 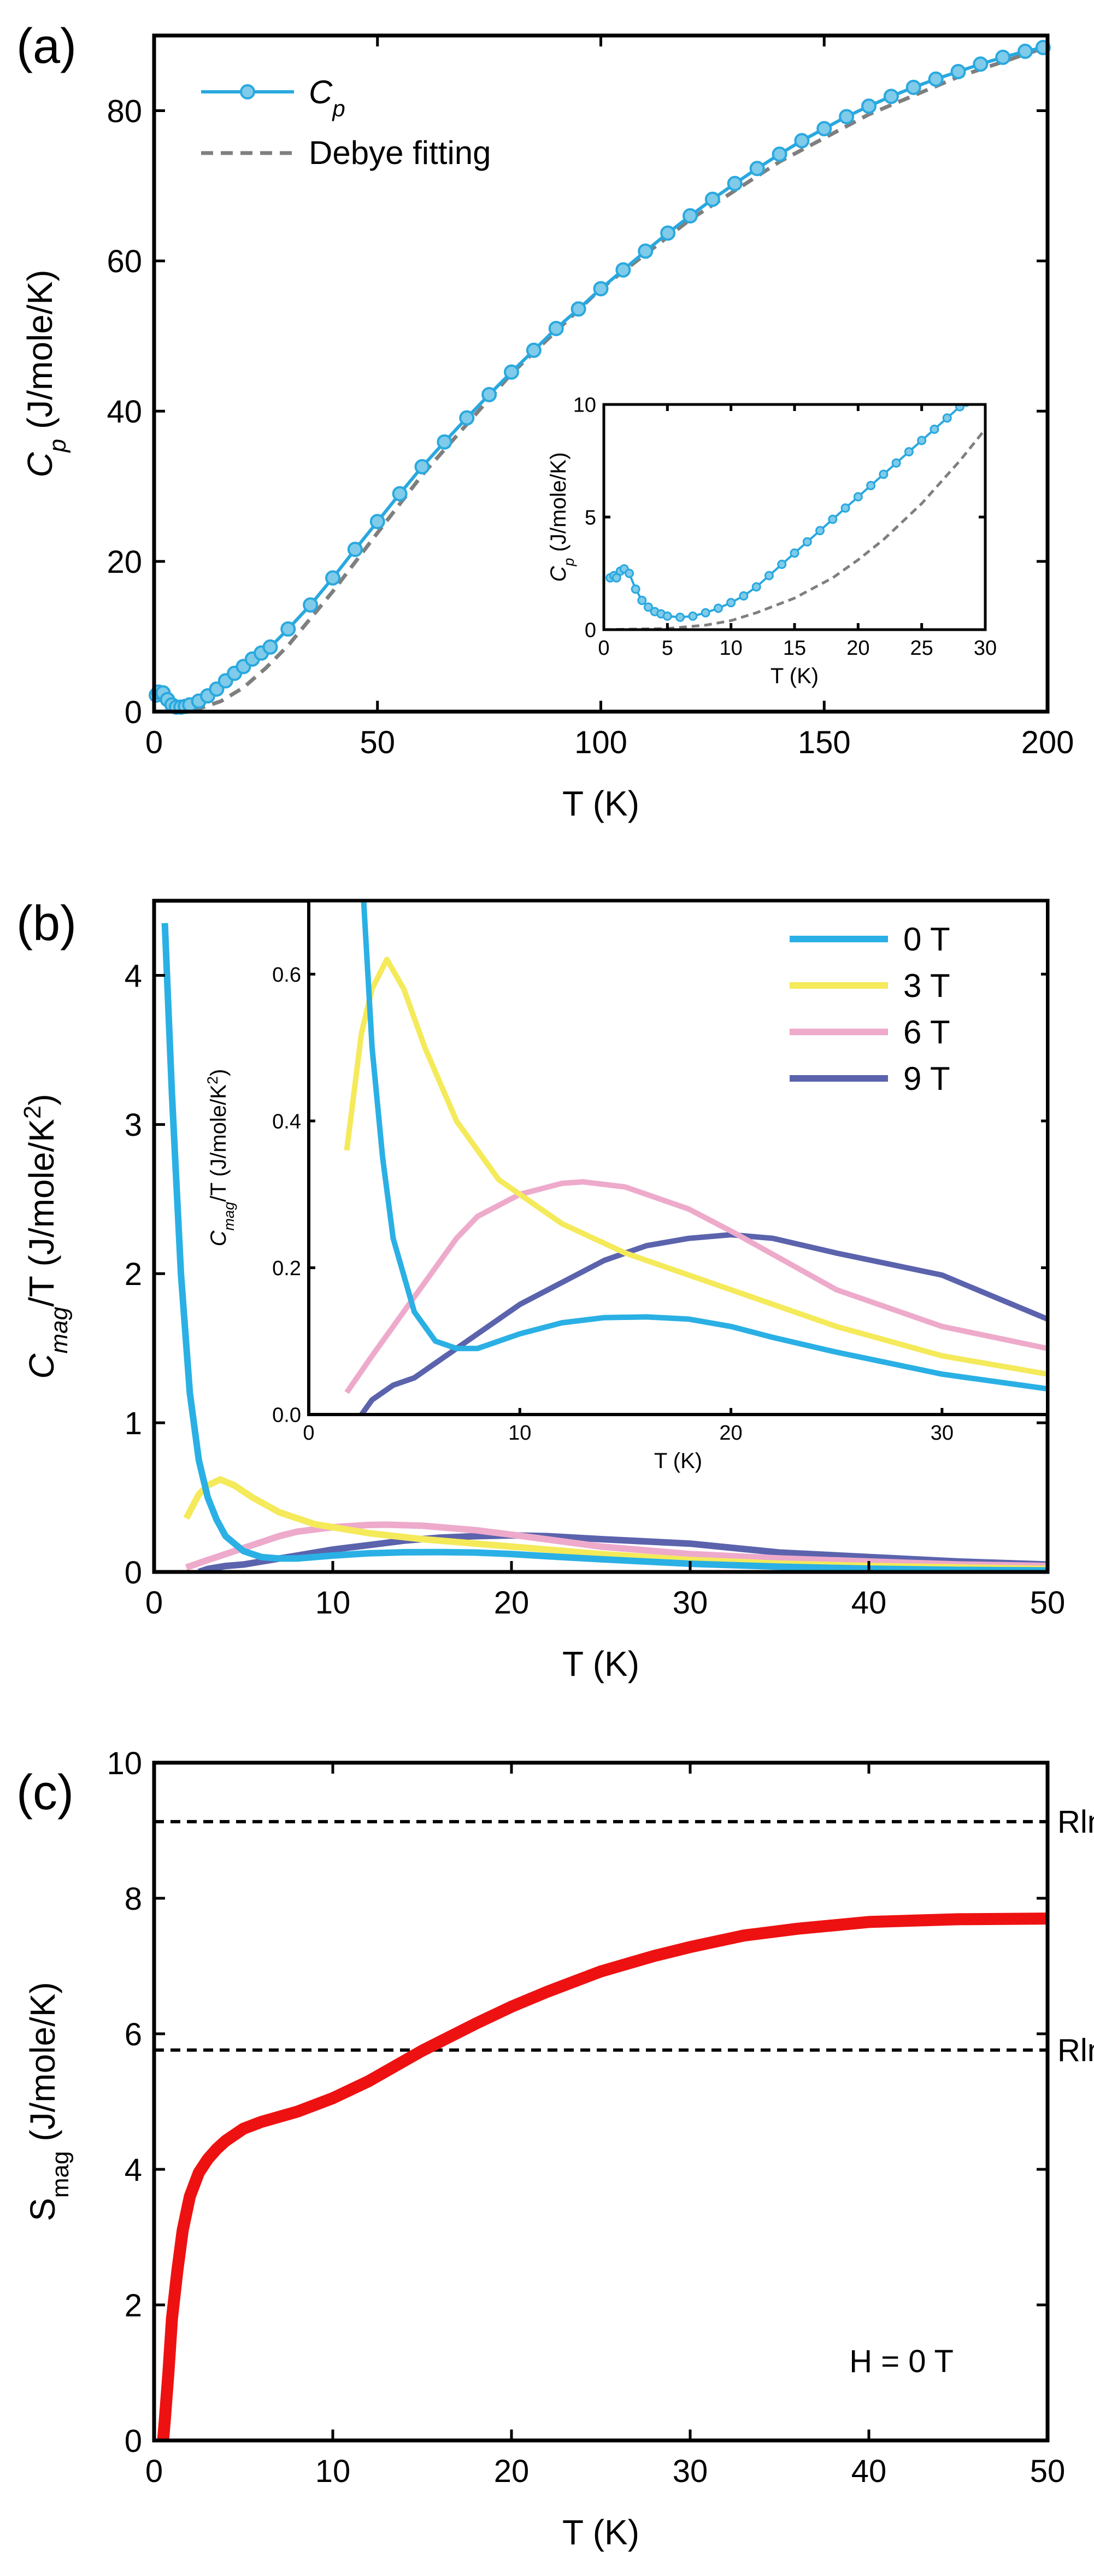 I want to click on legend-label-2: 6 T, so click(x=926, y=1032).